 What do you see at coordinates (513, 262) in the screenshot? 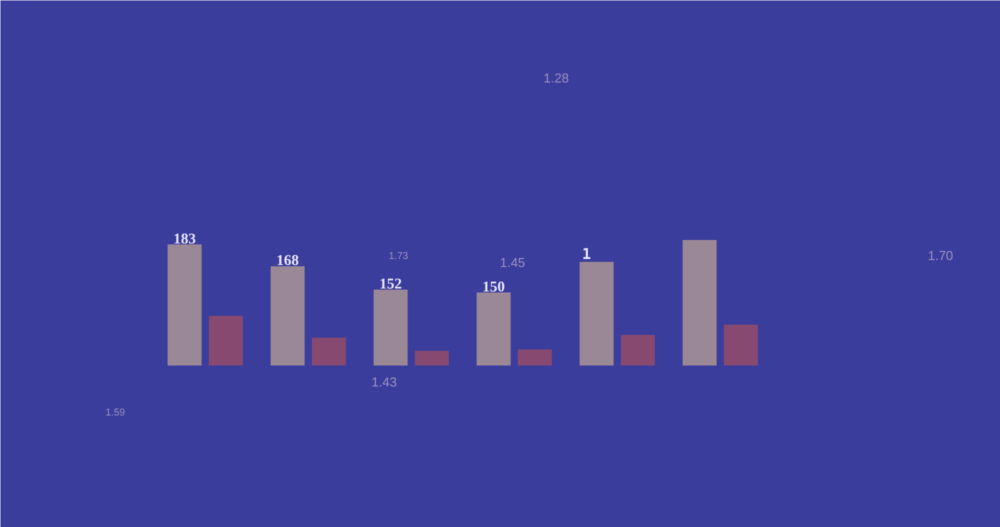
I see `annotation: 1.45` at bounding box center [513, 262].